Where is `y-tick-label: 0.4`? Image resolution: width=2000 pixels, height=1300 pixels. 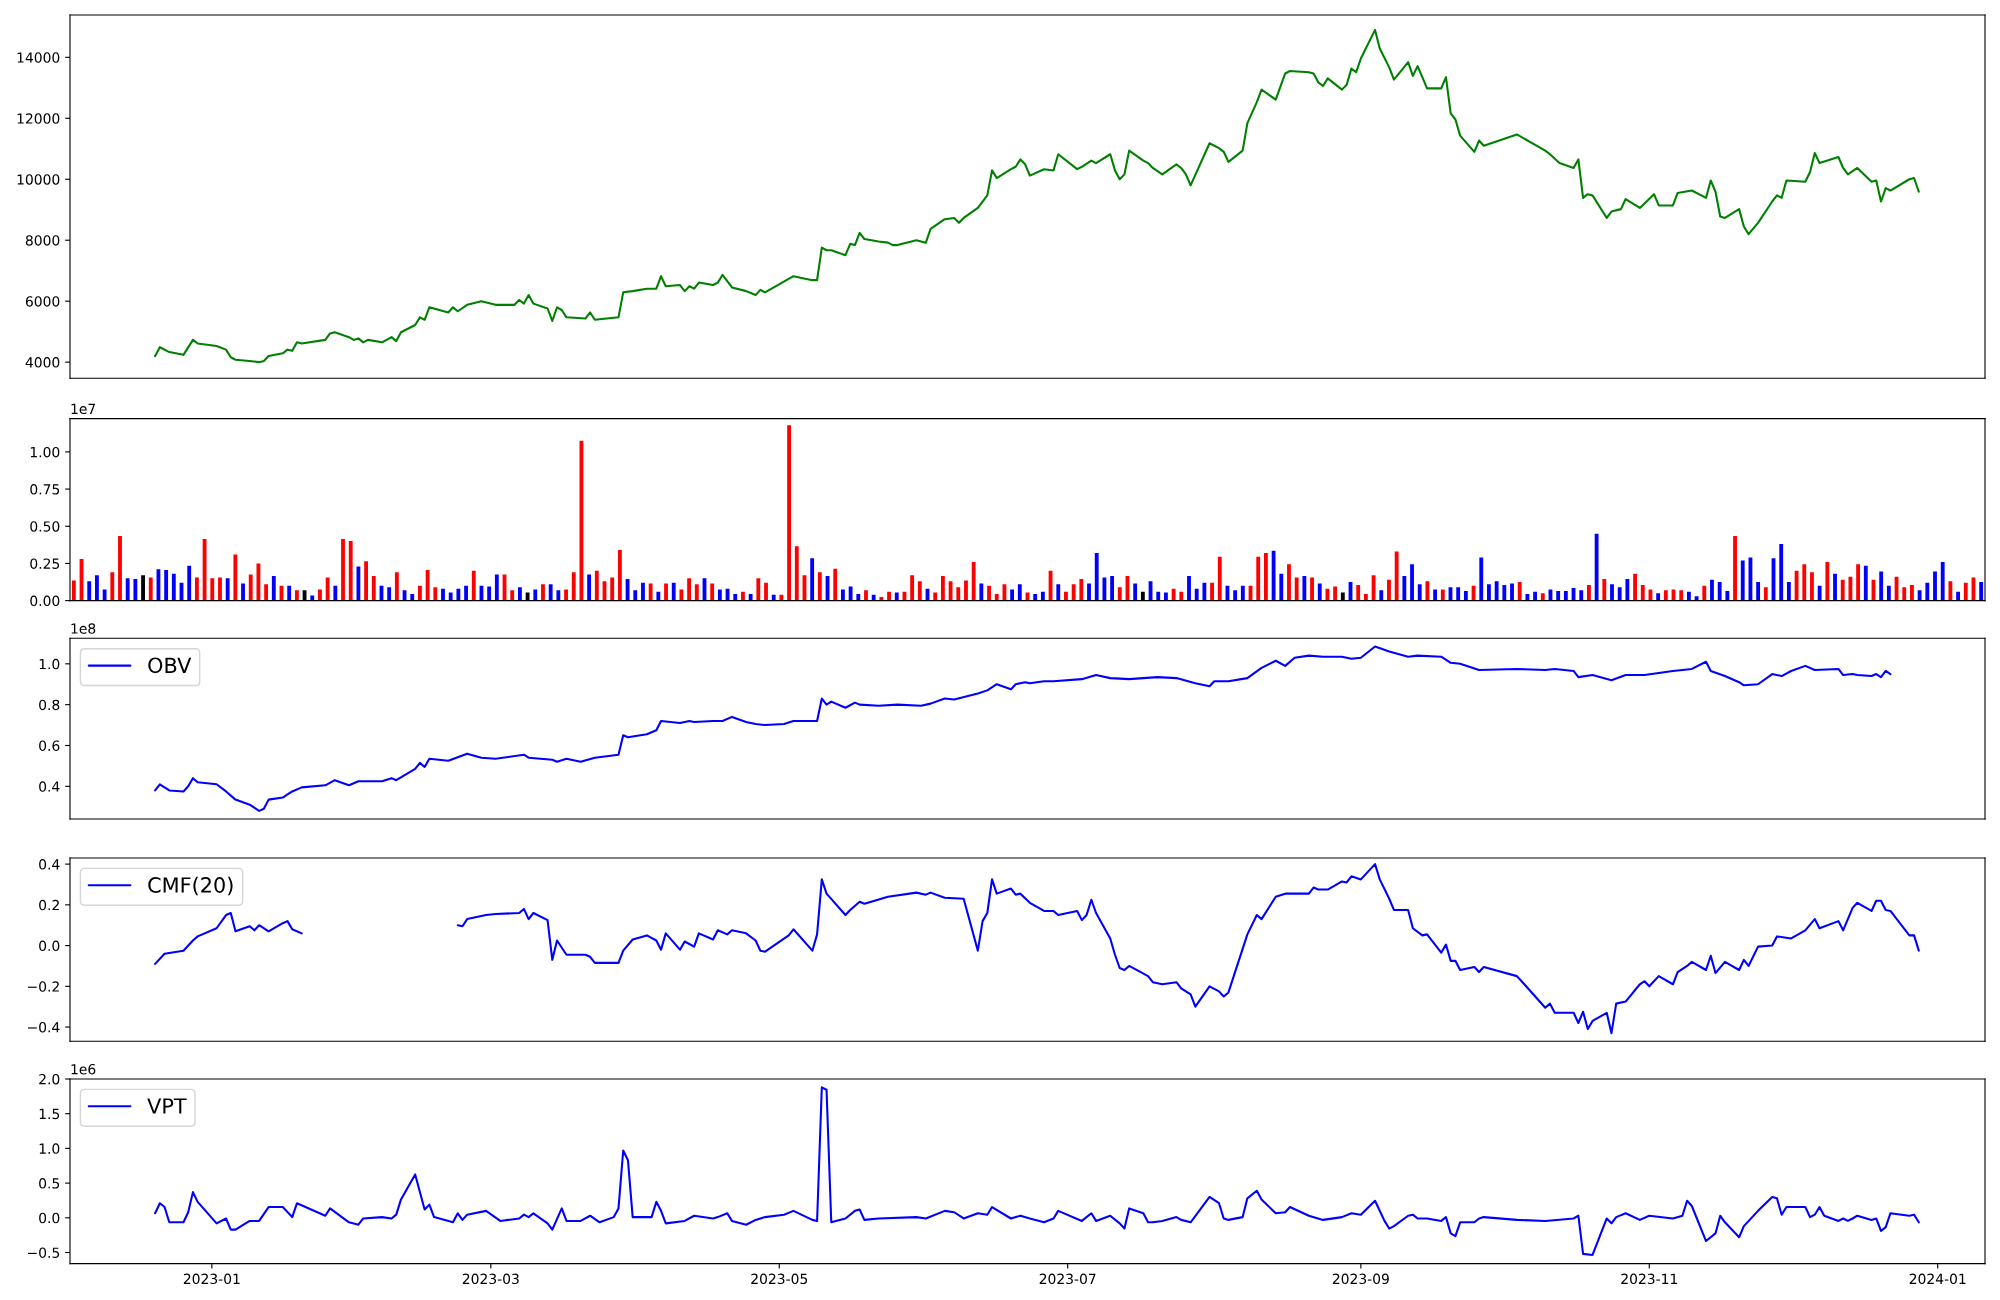
y-tick-label: 0.4 is located at coordinates (49, 864).